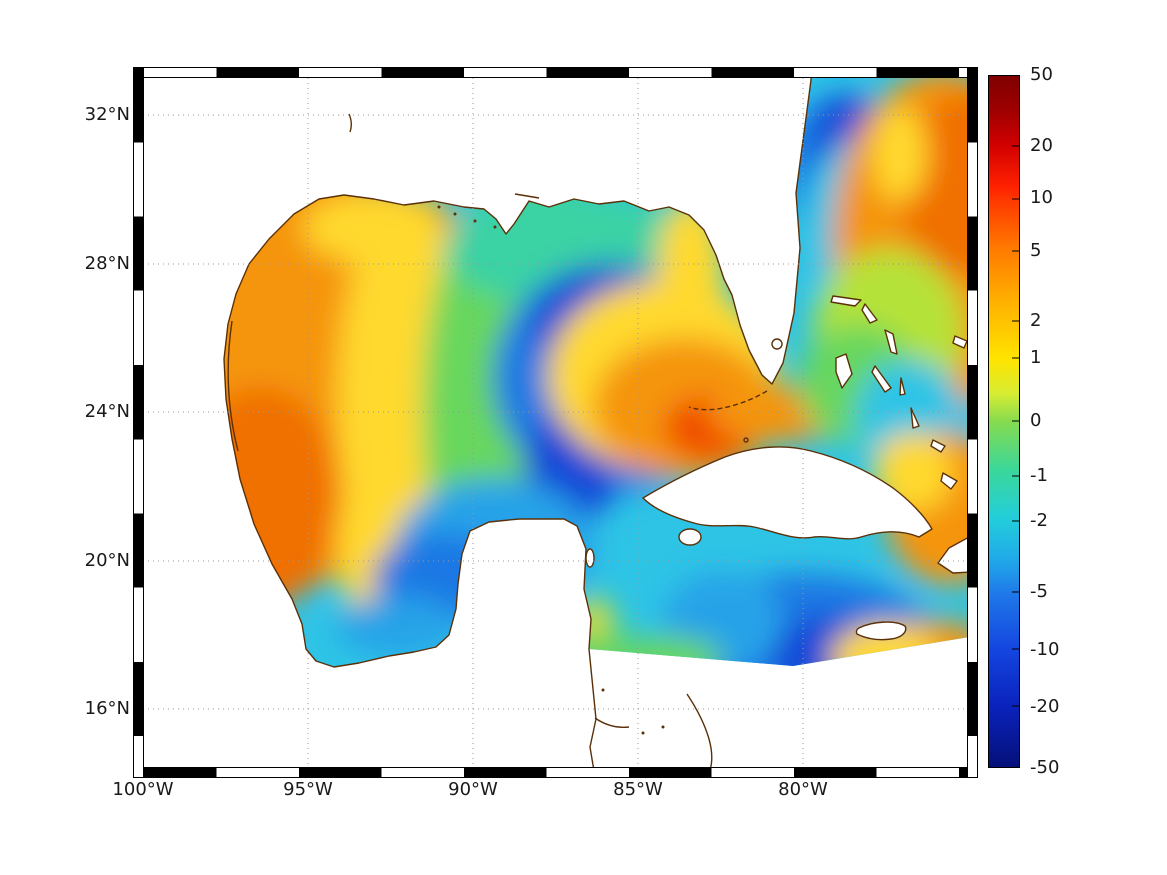 The width and height of the screenshot is (1167, 875). What do you see at coordinates (1045, 706) in the screenshot?
I see `colorbar-tick-label: -20` at bounding box center [1045, 706].